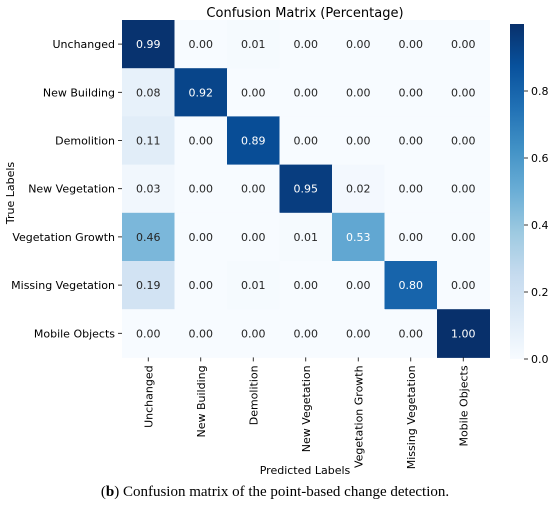  What do you see at coordinates (540, 91) in the screenshot?
I see `colorbar-tick-label: 0.8` at bounding box center [540, 91].